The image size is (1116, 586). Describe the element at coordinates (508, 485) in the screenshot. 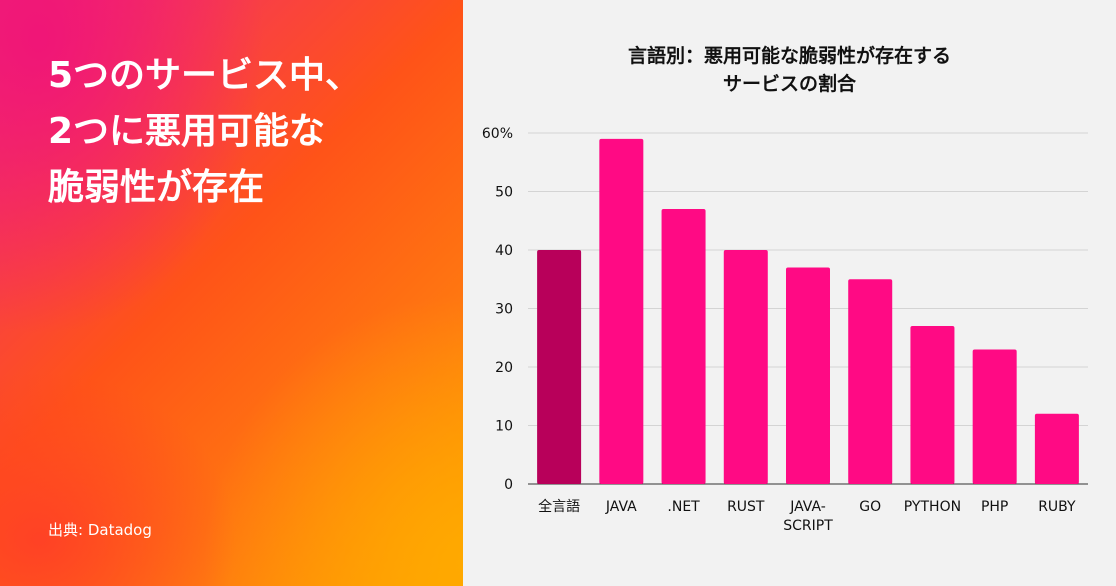

I see `y-tick-label: 0` at that location.